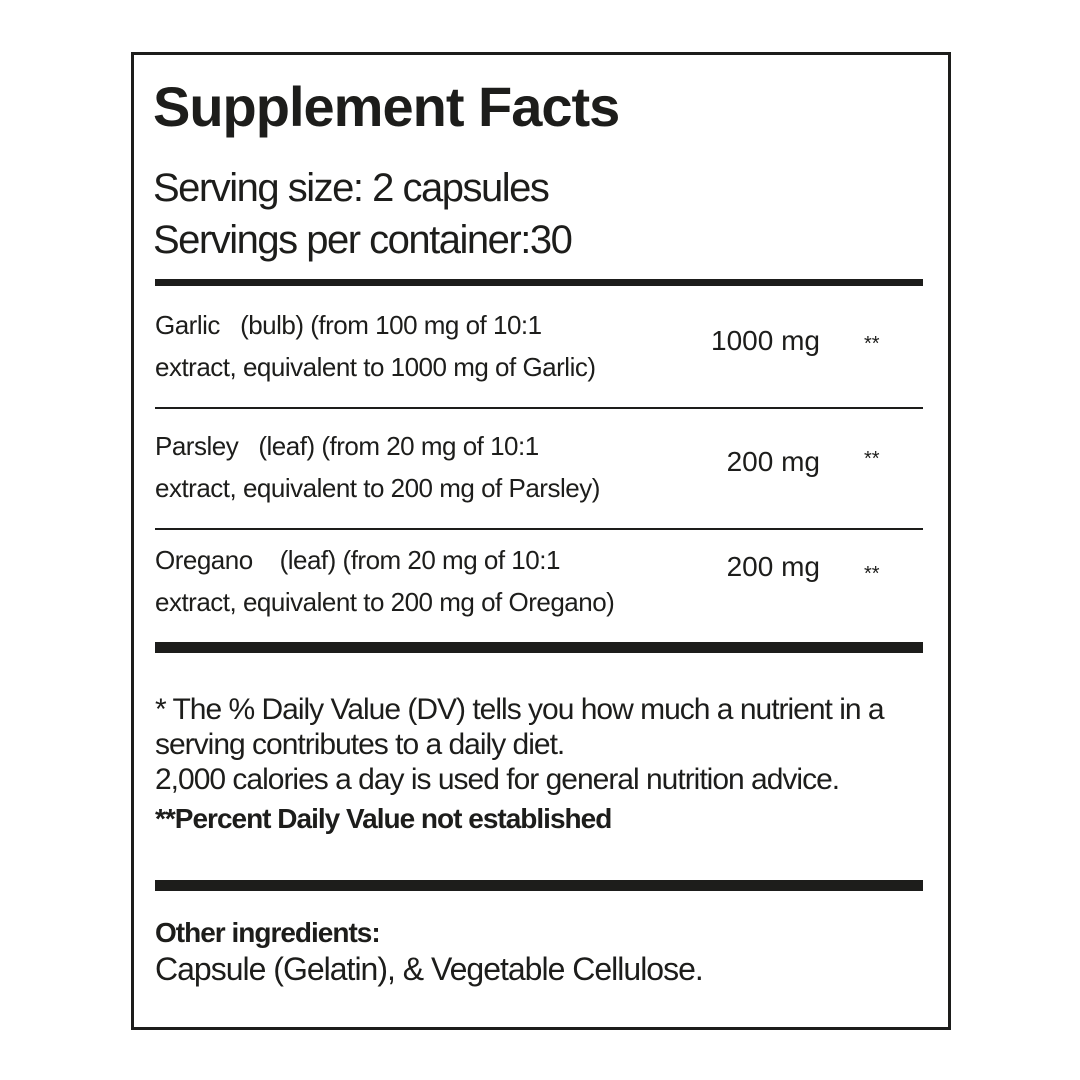 This screenshot has height=1080, width=1080. I want to click on ingredient-desc: Oregano (leaf) (from 20 mg of 10:1, so click(357, 560).